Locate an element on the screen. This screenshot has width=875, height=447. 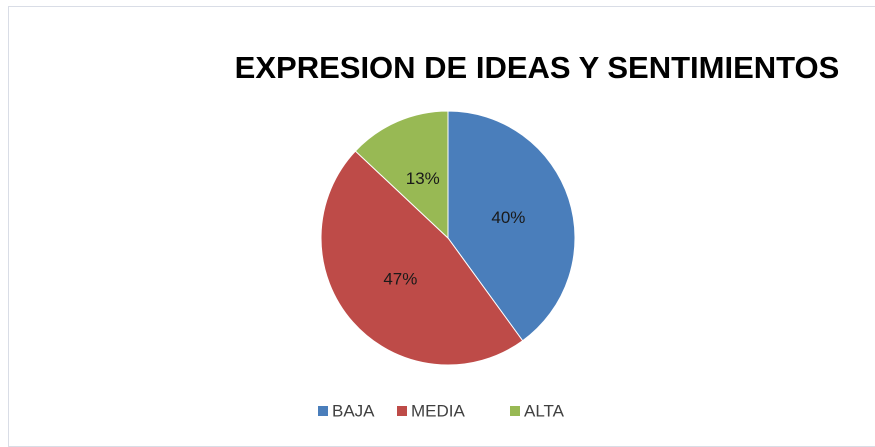
data-label: 13% is located at coordinates (423, 178).